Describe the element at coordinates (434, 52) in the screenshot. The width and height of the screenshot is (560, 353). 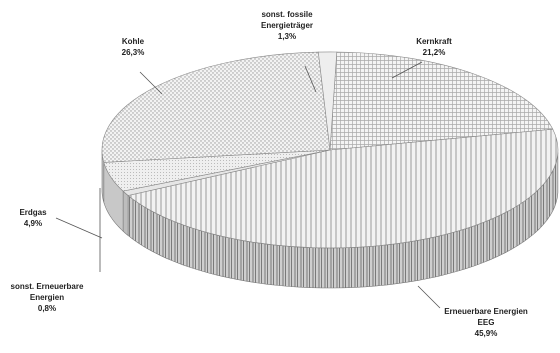
I see `slice-label-line: 21,2%` at that location.